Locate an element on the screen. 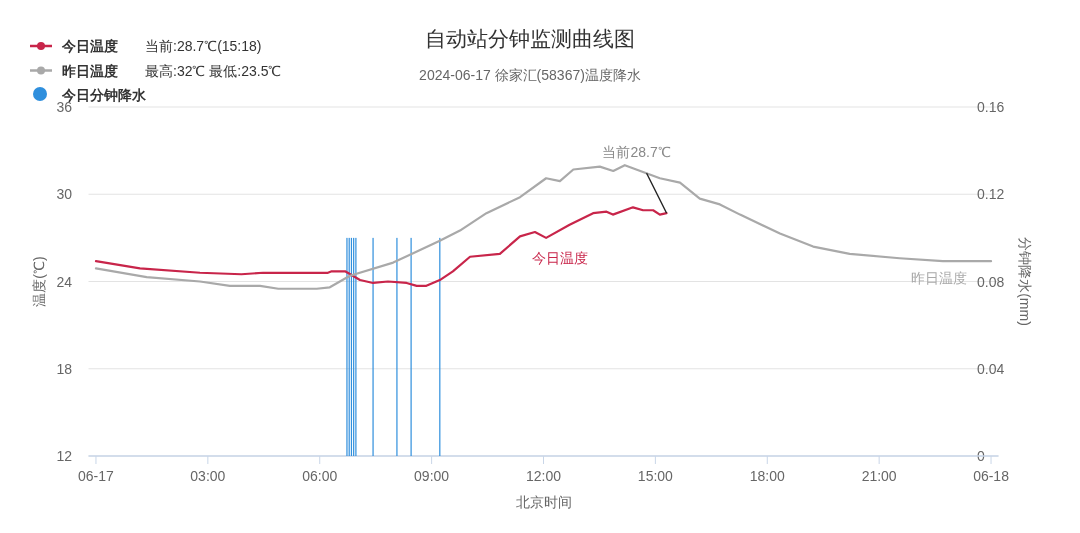  legend-label: 今日温度 is located at coordinates (89, 46).